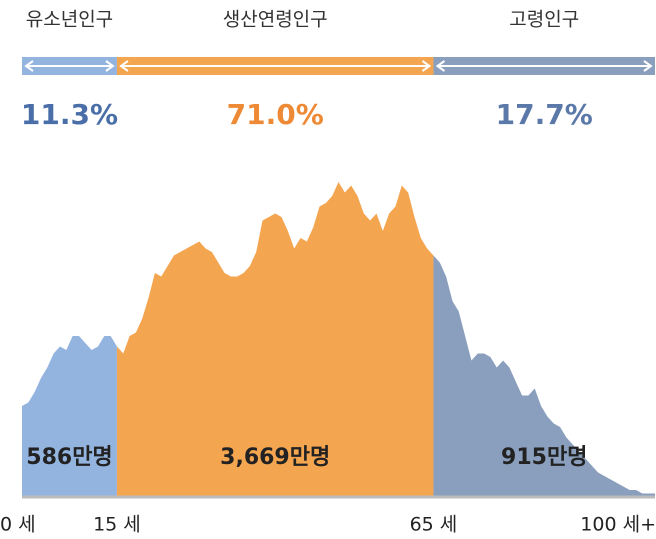  I want to click on area-segment, so click(69, 416).